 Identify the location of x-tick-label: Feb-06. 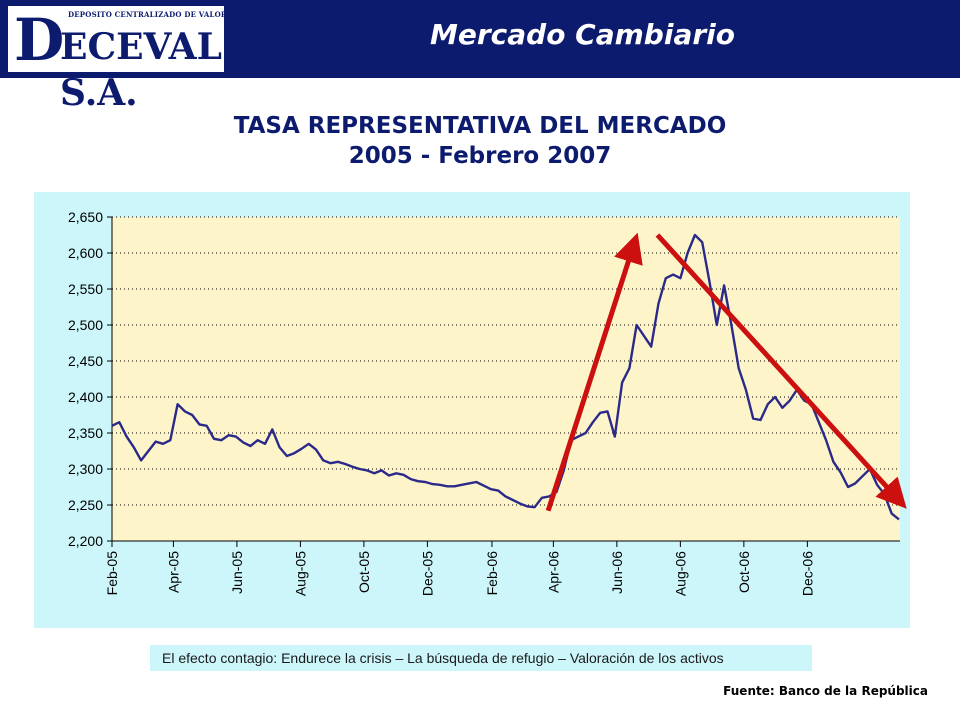
(492, 573).